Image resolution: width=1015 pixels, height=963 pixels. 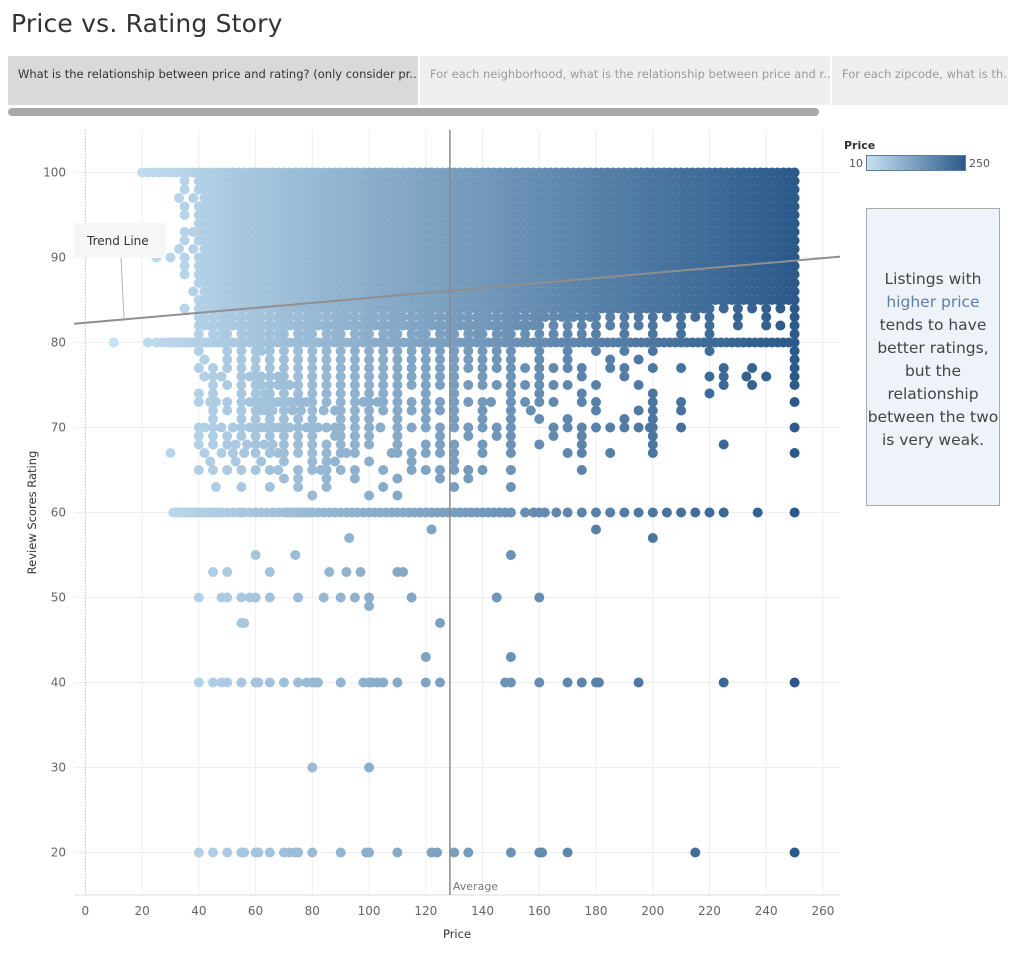 What do you see at coordinates (413, 112) in the screenshot?
I see `tab-scrollbar` at bounding box center [413, 112].